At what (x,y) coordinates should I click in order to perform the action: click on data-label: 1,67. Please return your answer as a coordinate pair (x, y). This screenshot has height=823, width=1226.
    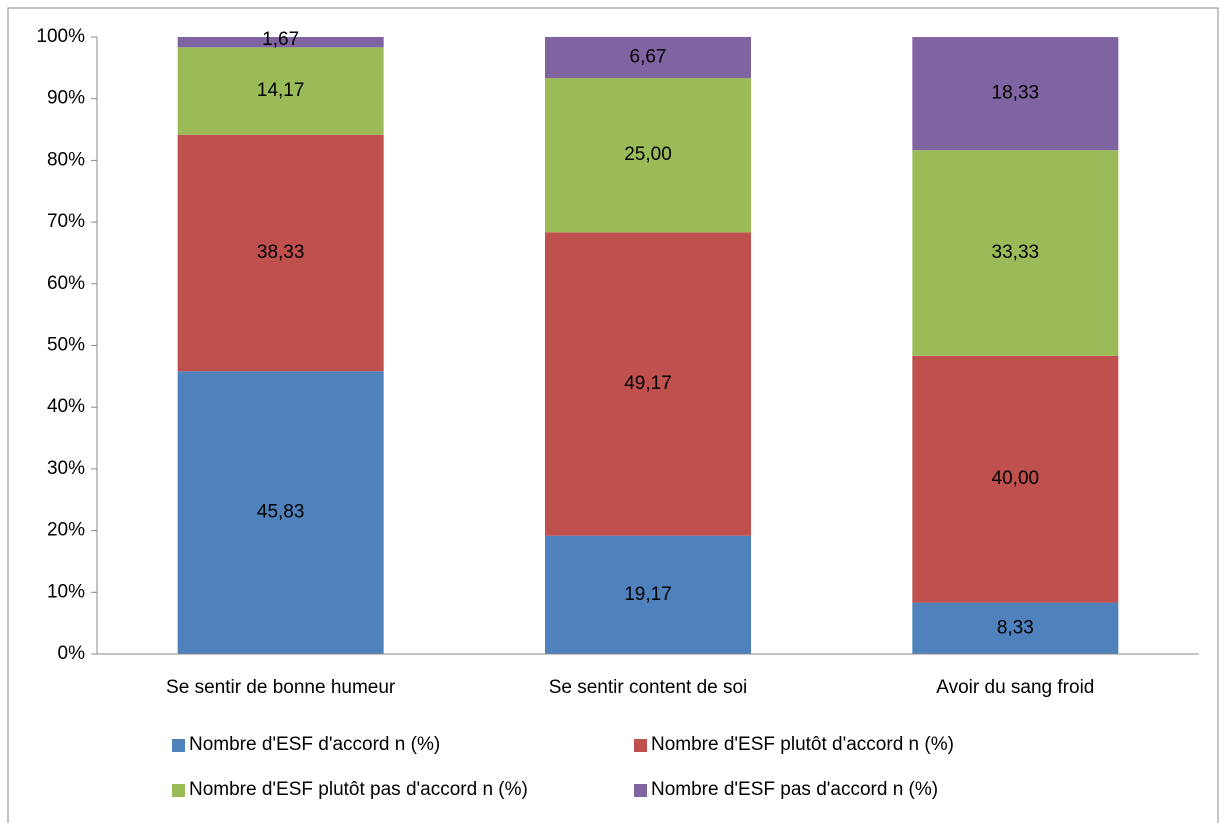
    Looking at the image, I should click on (280, 39).